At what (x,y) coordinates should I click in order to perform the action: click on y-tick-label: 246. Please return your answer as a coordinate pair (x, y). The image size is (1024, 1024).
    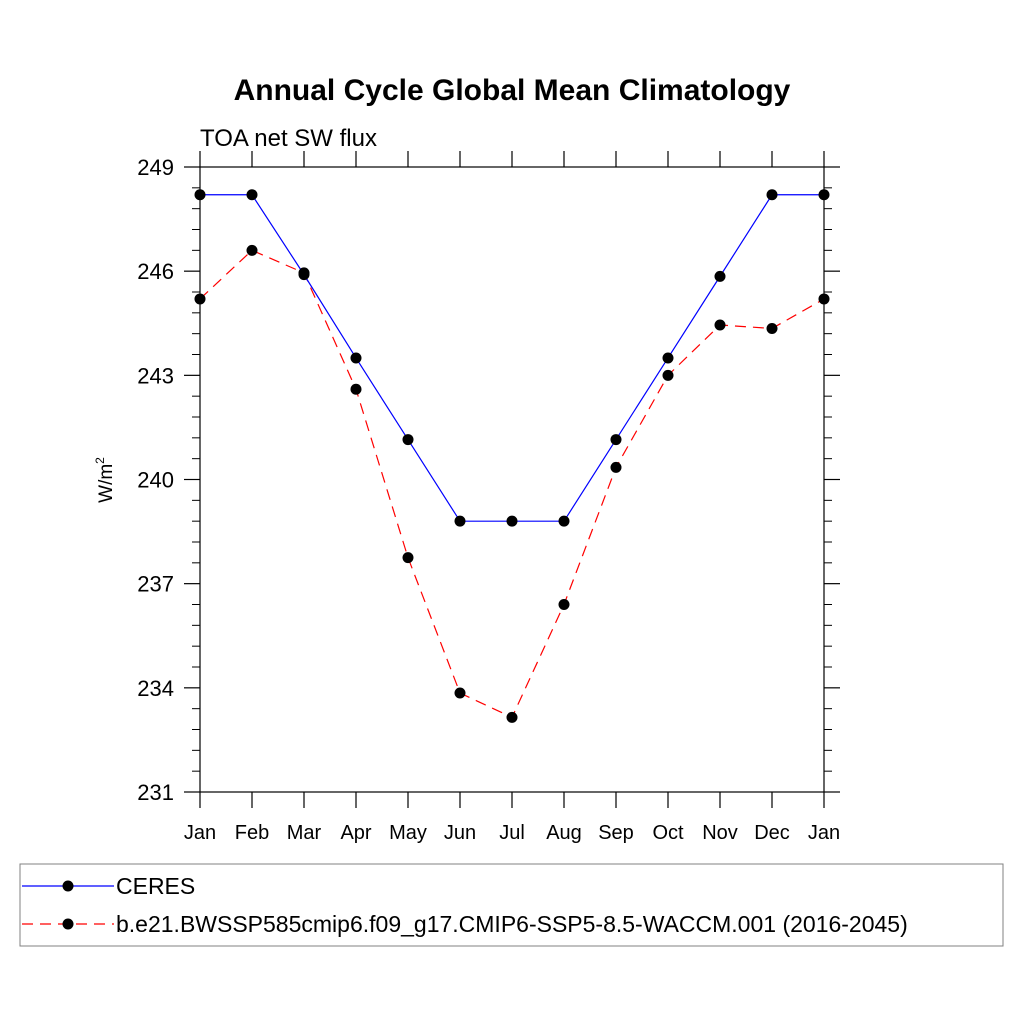
    Looking at the image, I should click on (155, 271).